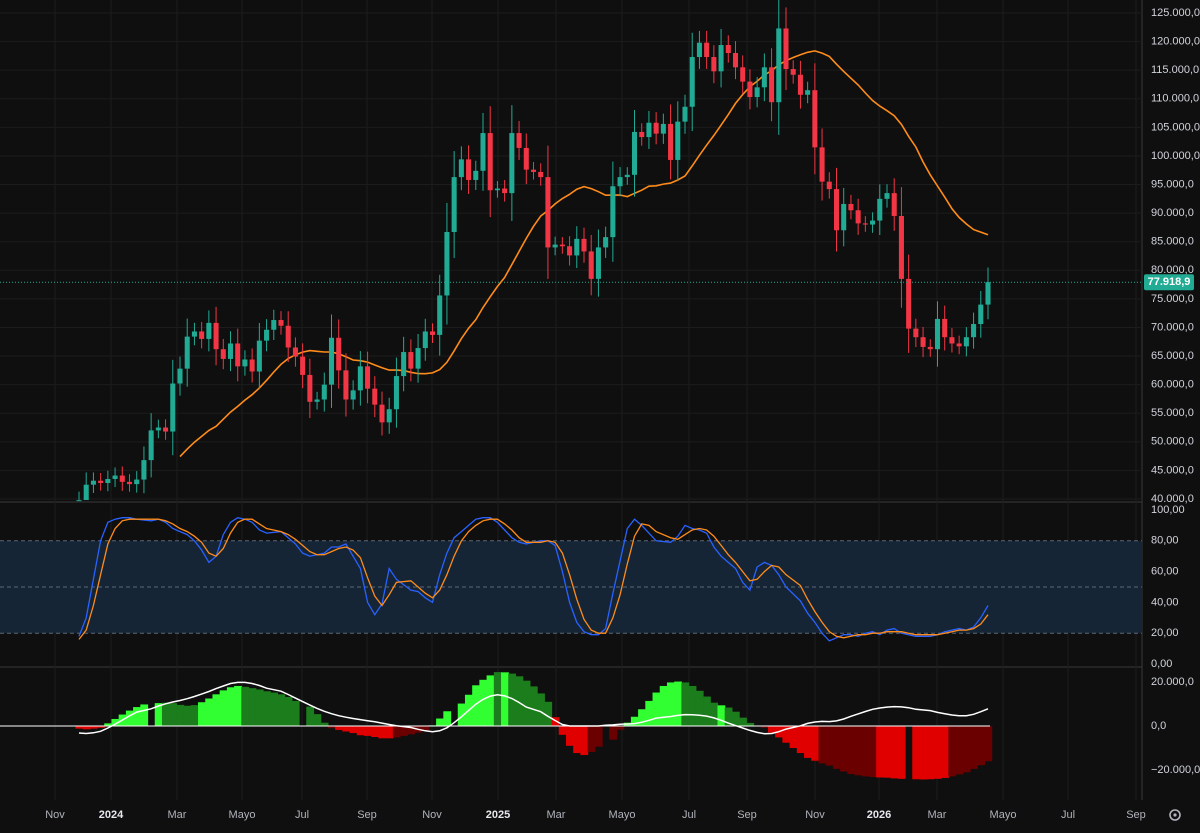  Describe the element at coordinates (496, 726) in the screenshot. I see `oscillator-panel` at that location.